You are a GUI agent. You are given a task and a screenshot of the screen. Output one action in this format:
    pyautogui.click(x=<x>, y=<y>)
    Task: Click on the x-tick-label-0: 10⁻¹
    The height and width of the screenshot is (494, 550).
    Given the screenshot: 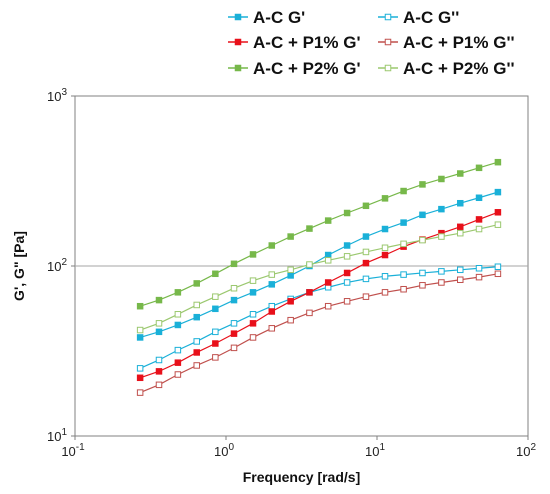 What is the action you would take?
    pyautogui.click(x=73, y=450)
    